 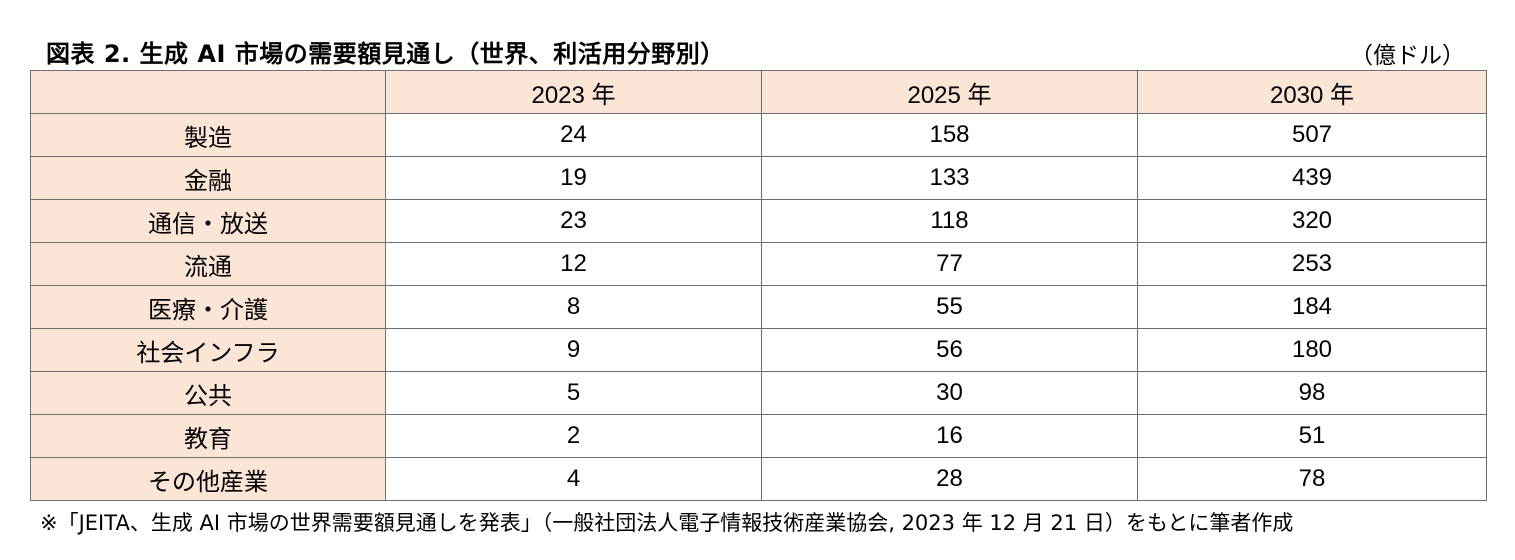 I want to click on cell-value: 180, so click(x=1312, y=350).